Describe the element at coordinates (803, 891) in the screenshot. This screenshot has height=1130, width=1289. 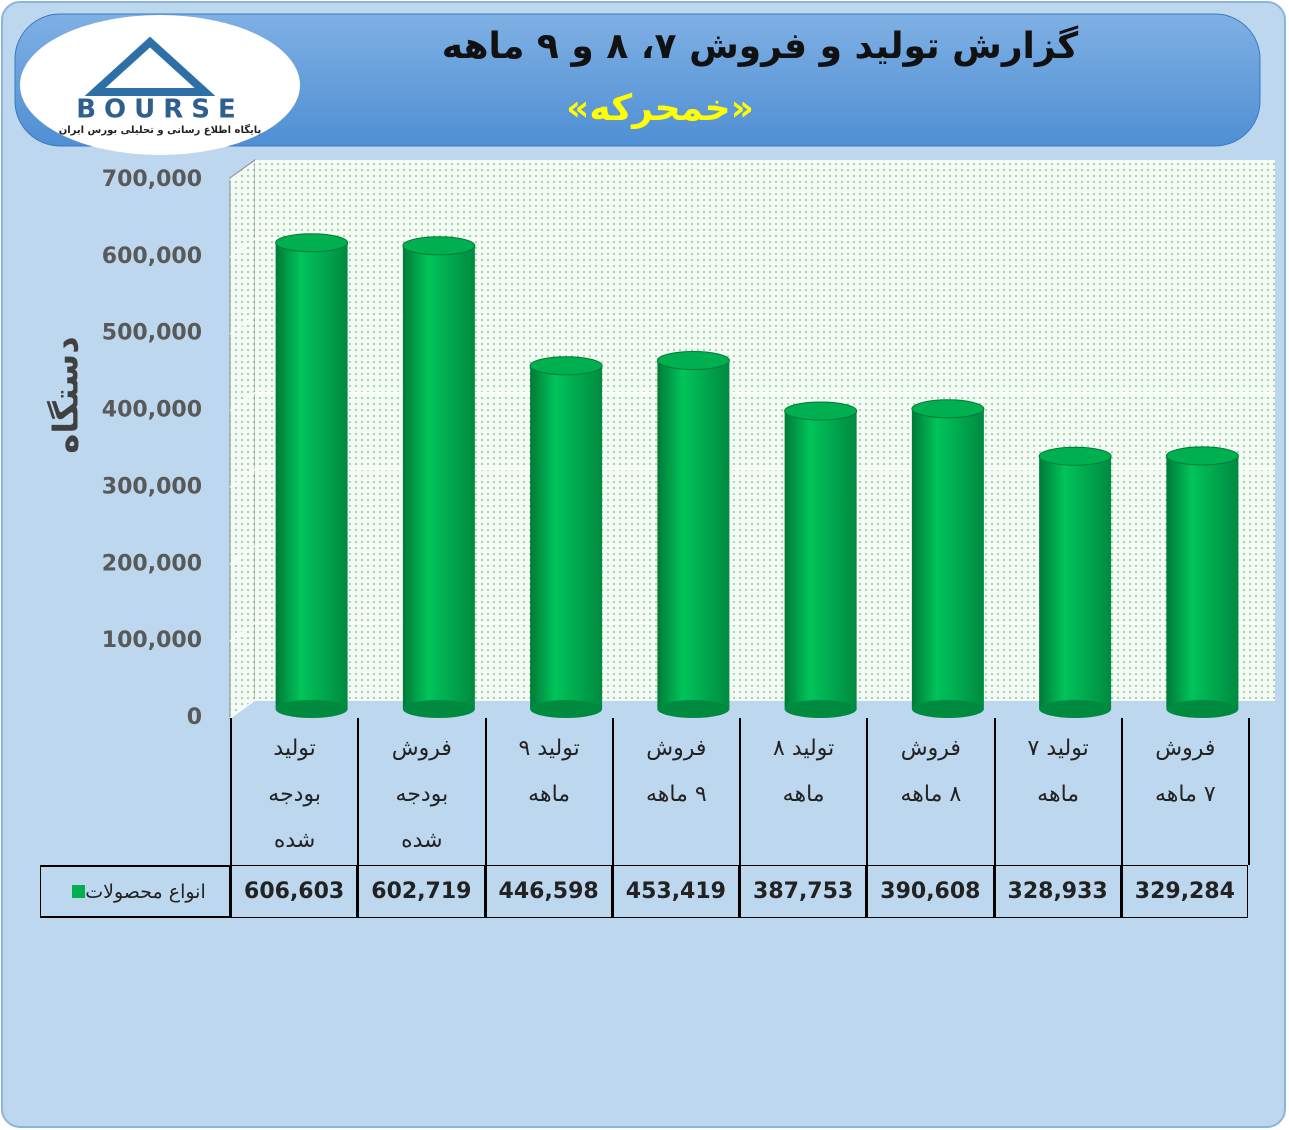
I see `data-label: 387,753` at that location.